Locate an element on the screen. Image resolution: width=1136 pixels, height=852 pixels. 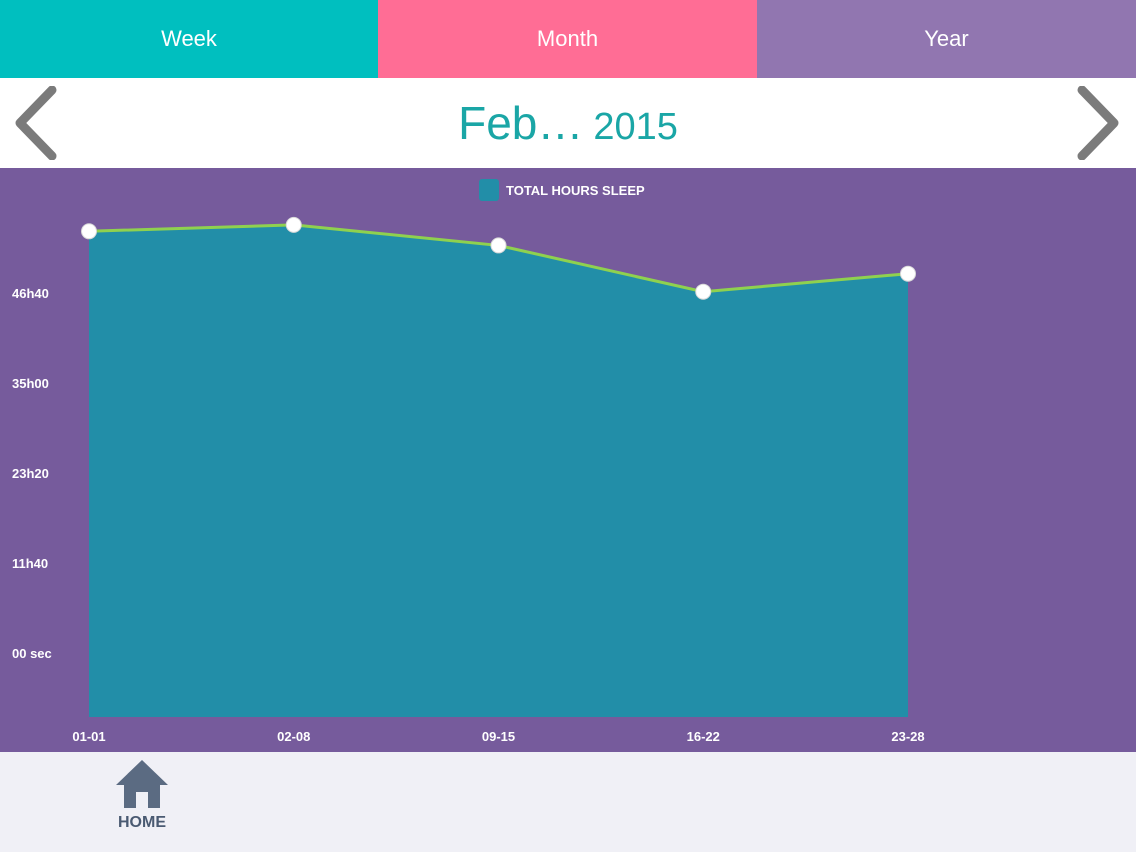
home-button: HOME is located at coordinates (142, 801).